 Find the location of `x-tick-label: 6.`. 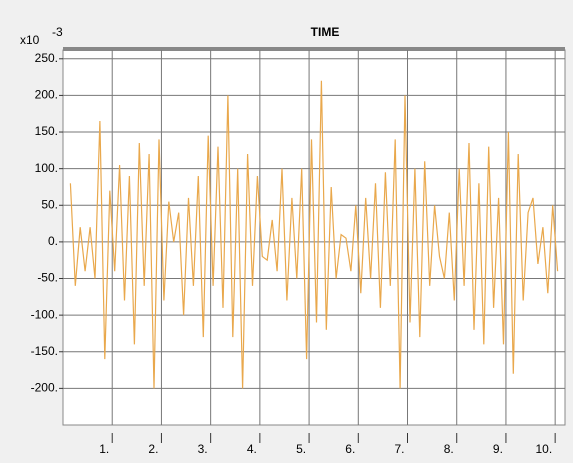

x-tick-label: 6. is located at coordinates (350, 449).